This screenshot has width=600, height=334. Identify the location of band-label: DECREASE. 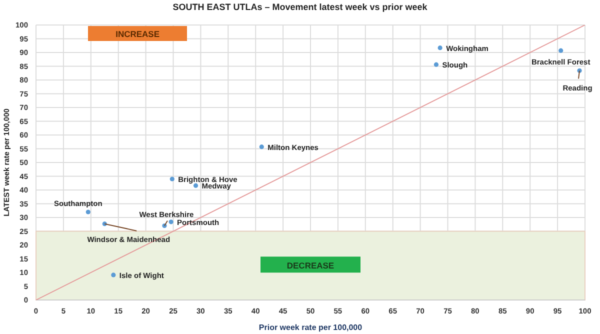
(310, 265).